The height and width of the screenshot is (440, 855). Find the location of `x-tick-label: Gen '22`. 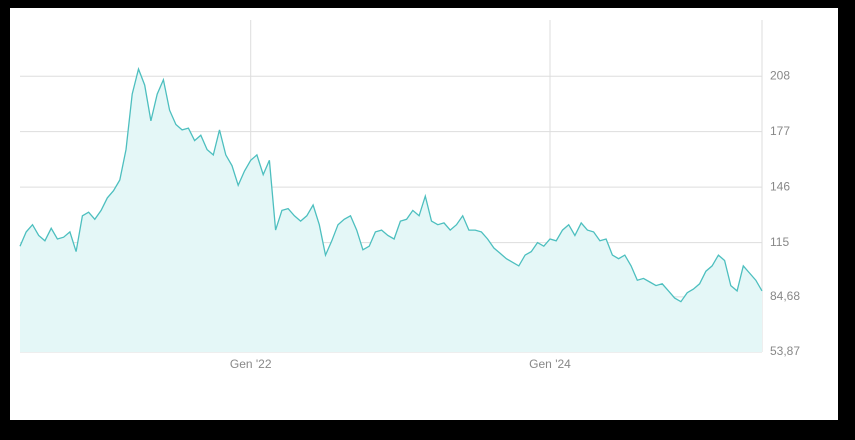

x-tick-label: Gen '22 is located at coordinates (251, 364).